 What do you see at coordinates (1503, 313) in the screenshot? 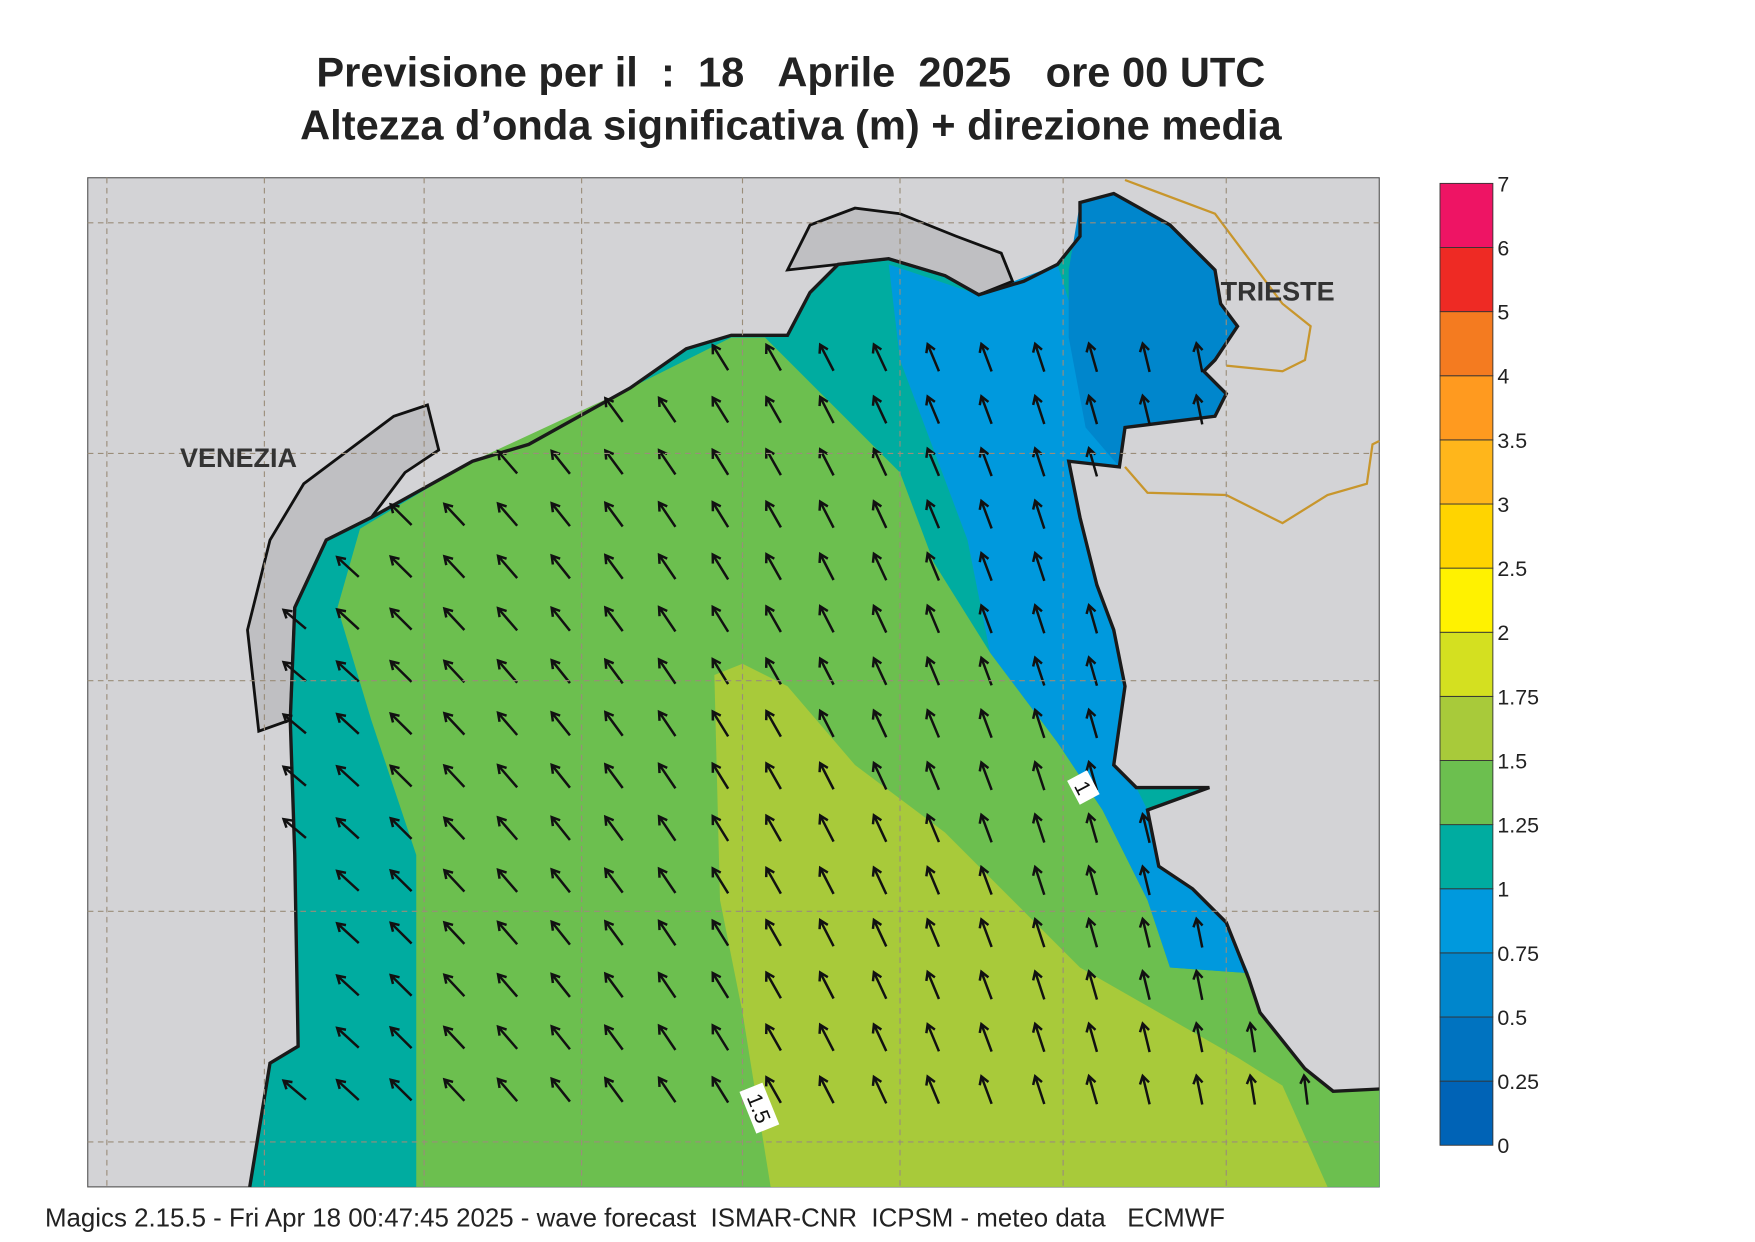
I see `colorbar-label: 5` at bounding box center [1503, 313].